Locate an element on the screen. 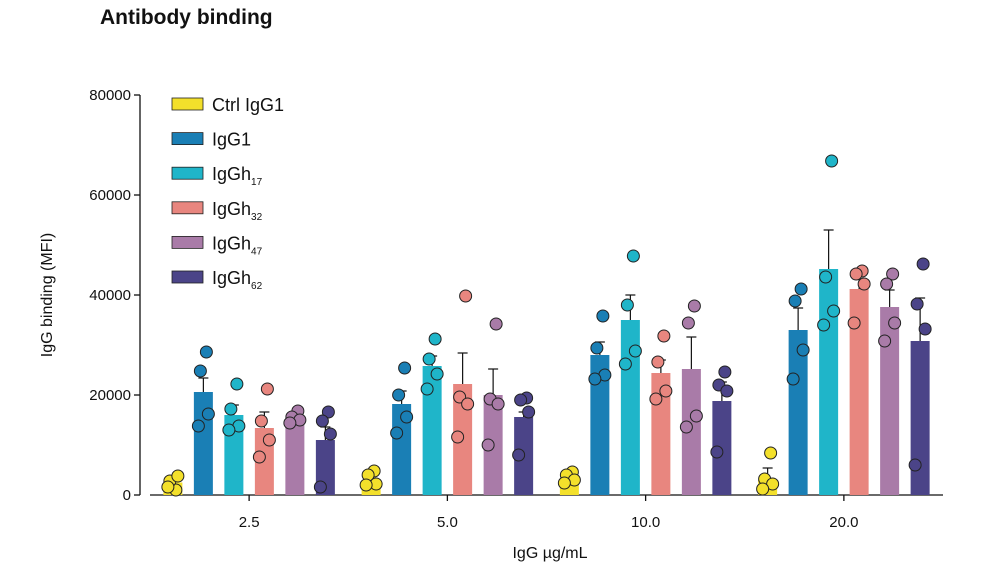 This screenshot has width=996, height=569. legend-label: IgGh47 is located at coordinates (237, 245).